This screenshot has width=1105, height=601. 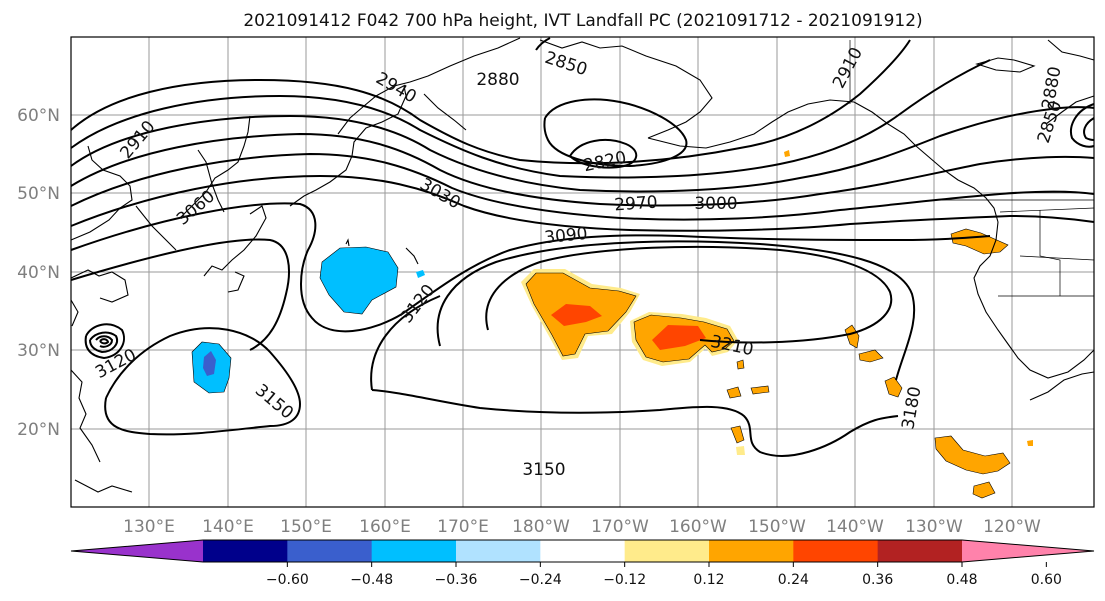 I want to click on positive-ivt-region-se, so click(x=972, y=455).